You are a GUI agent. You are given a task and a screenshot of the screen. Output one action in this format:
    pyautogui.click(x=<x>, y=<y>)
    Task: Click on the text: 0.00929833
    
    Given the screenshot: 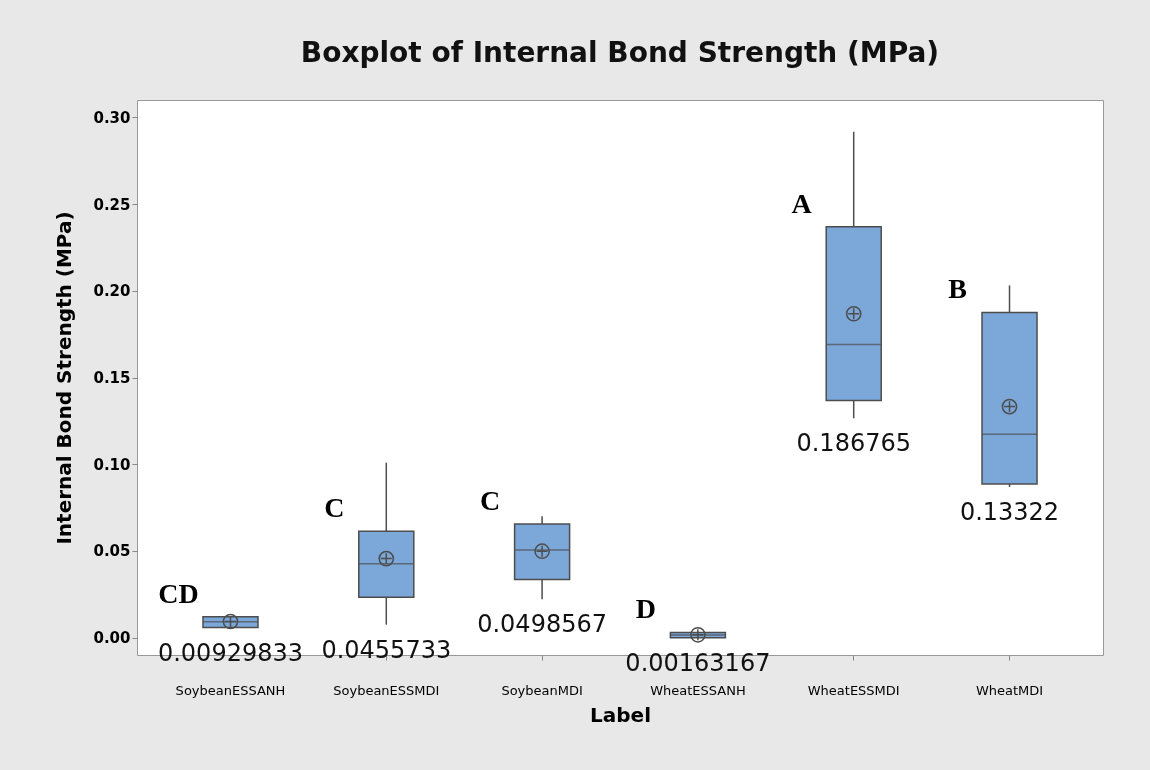 What is the action you would take?
    pyautogui.click(x=230, y=652)
    